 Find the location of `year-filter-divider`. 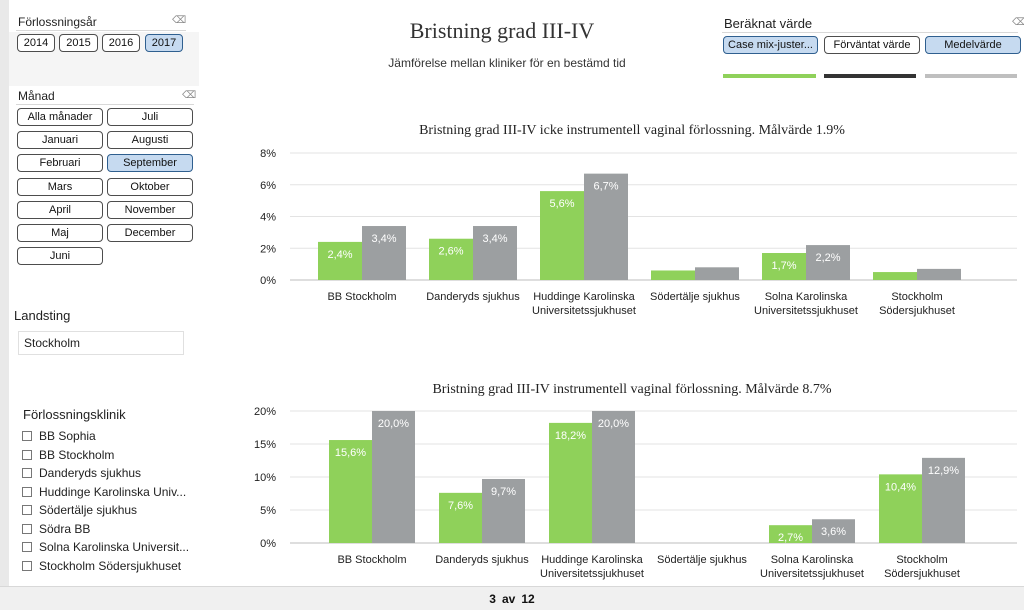

year-filter-divider is located at coordinates (101, 30).